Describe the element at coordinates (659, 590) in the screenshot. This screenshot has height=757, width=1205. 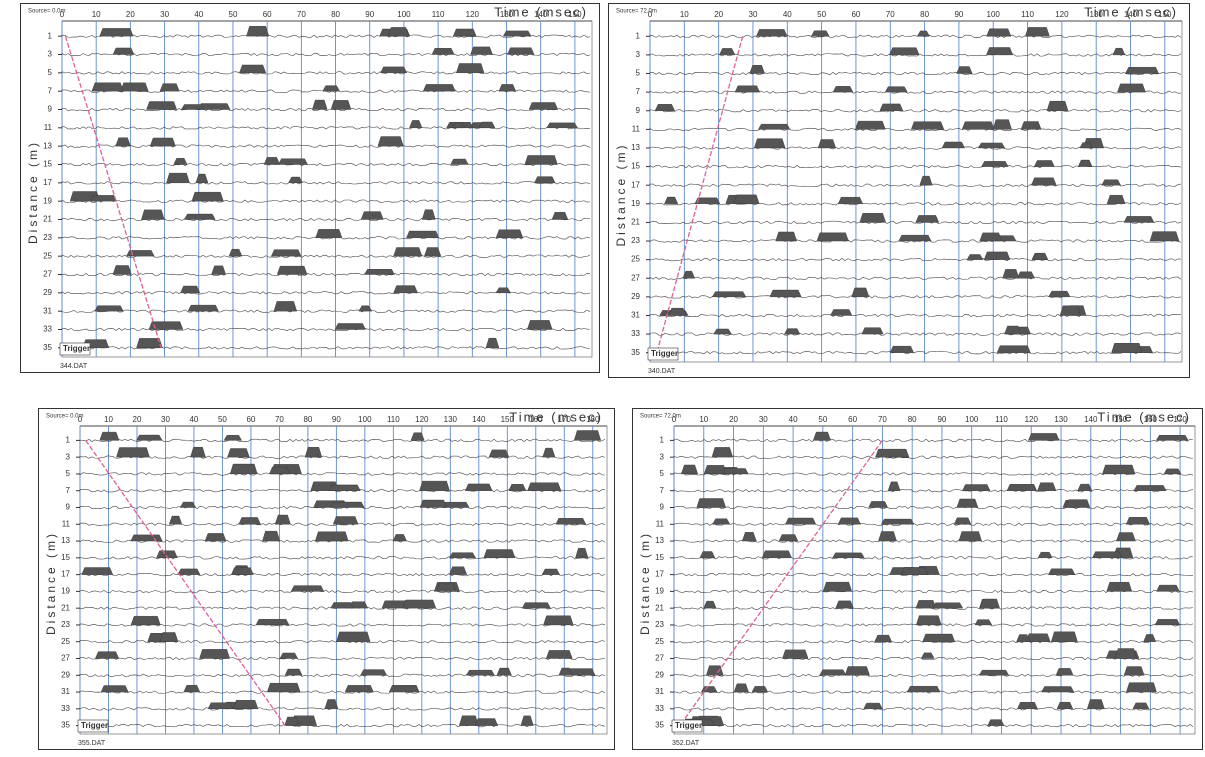
I see `y-tick-label: 19` at that location.